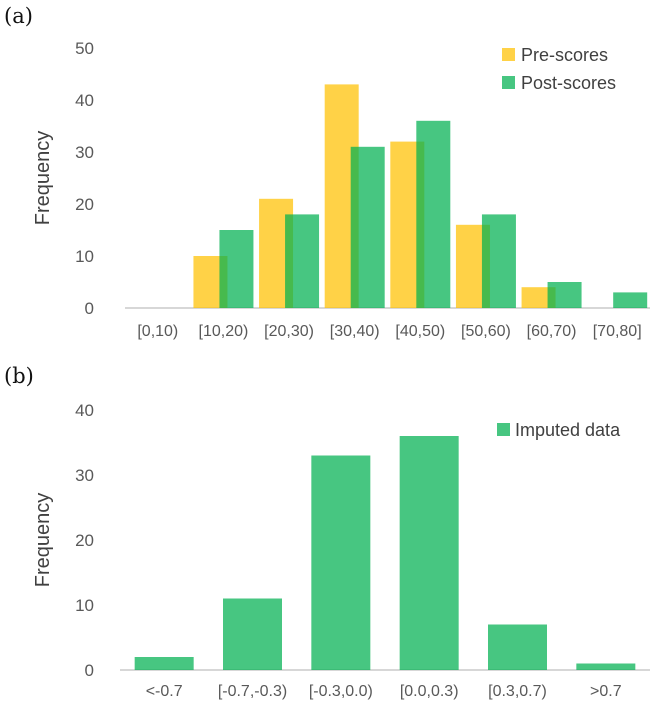  What do you see at coordinates (420, 331) in the screenshot?
I see `x-tick-label: [40,50)` at bounding box center [420, 331].